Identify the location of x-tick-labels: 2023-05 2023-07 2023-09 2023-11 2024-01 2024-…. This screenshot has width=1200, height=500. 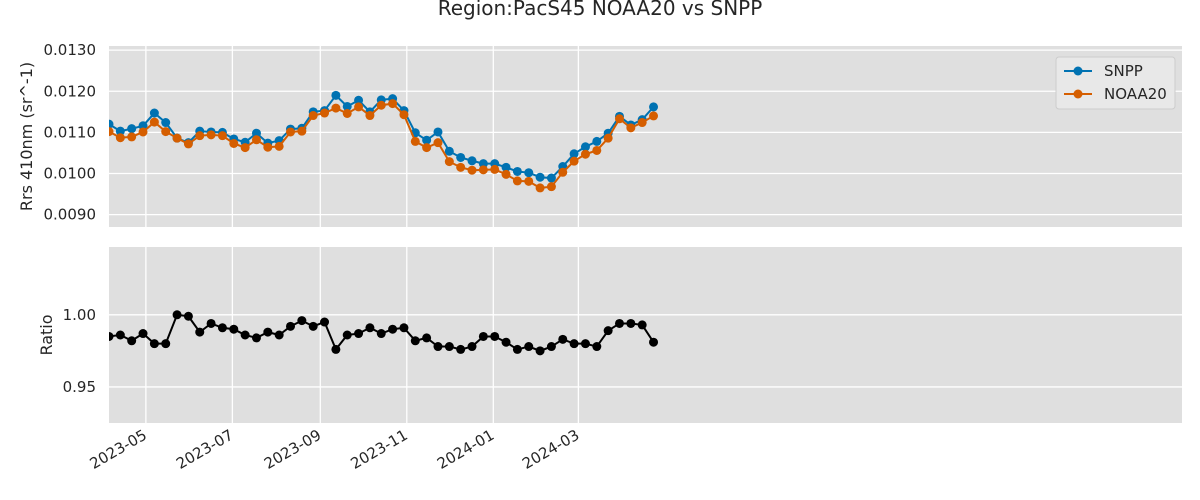
(335, 449).